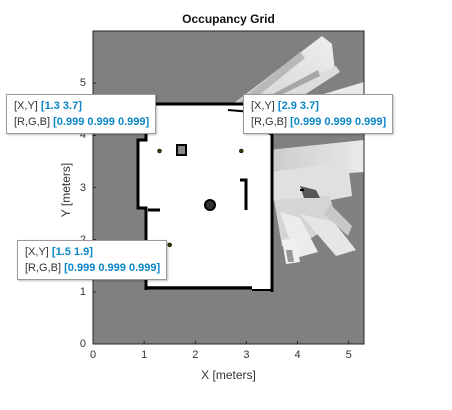  I want to click on x-tick-label: 1, so click(144, 355).